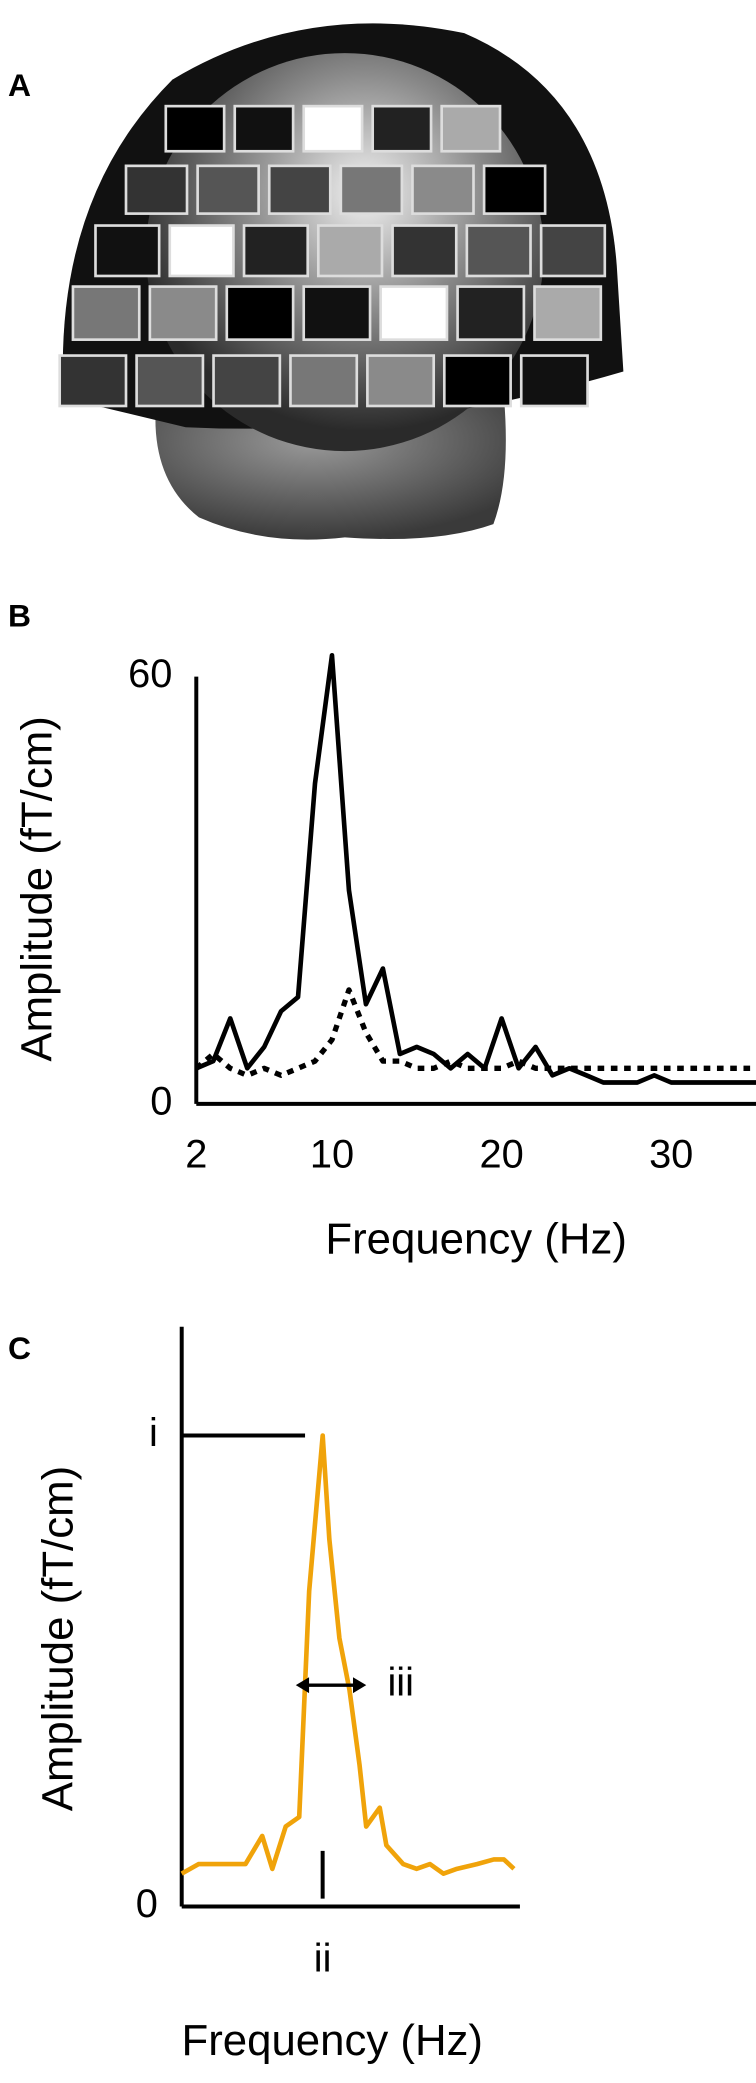  I want to click on x-tick-label: 10, so click(332, 1154).